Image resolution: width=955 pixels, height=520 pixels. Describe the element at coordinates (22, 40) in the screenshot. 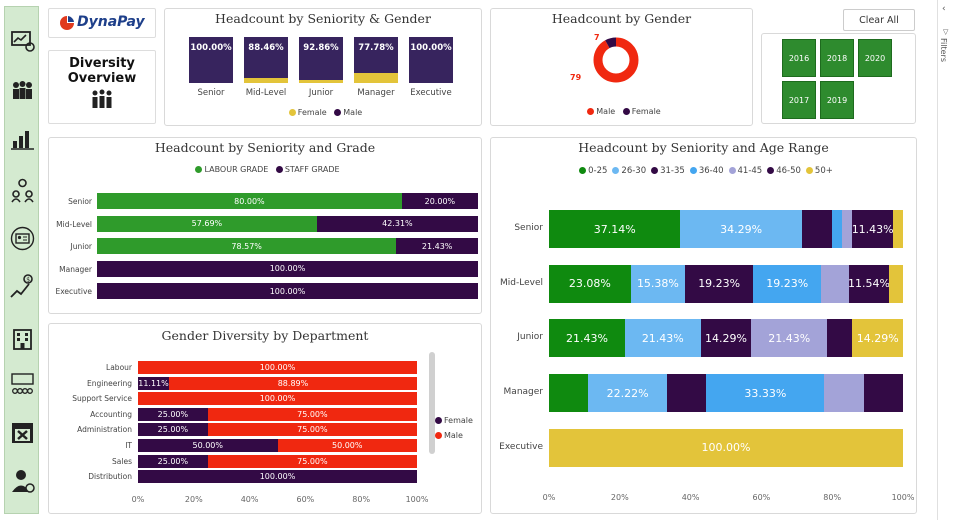

I see `dashboard-icon` at that location.